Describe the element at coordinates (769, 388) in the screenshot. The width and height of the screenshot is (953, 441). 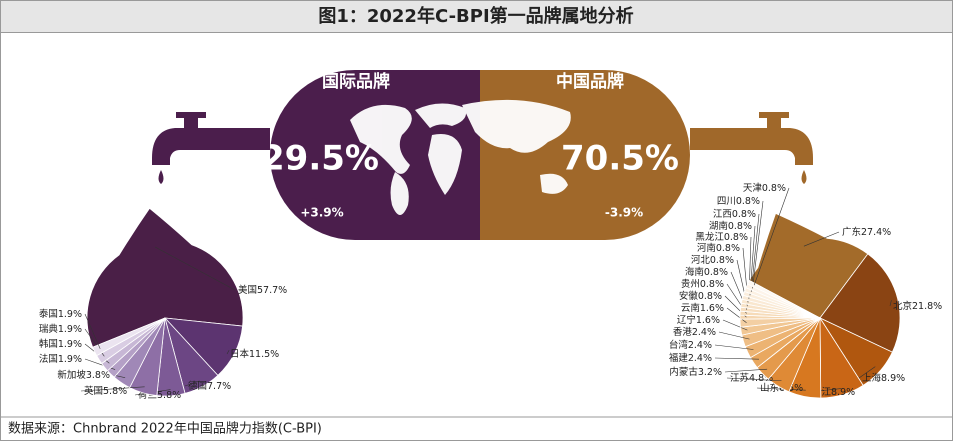
I see `slice-category: 山东` at that location.